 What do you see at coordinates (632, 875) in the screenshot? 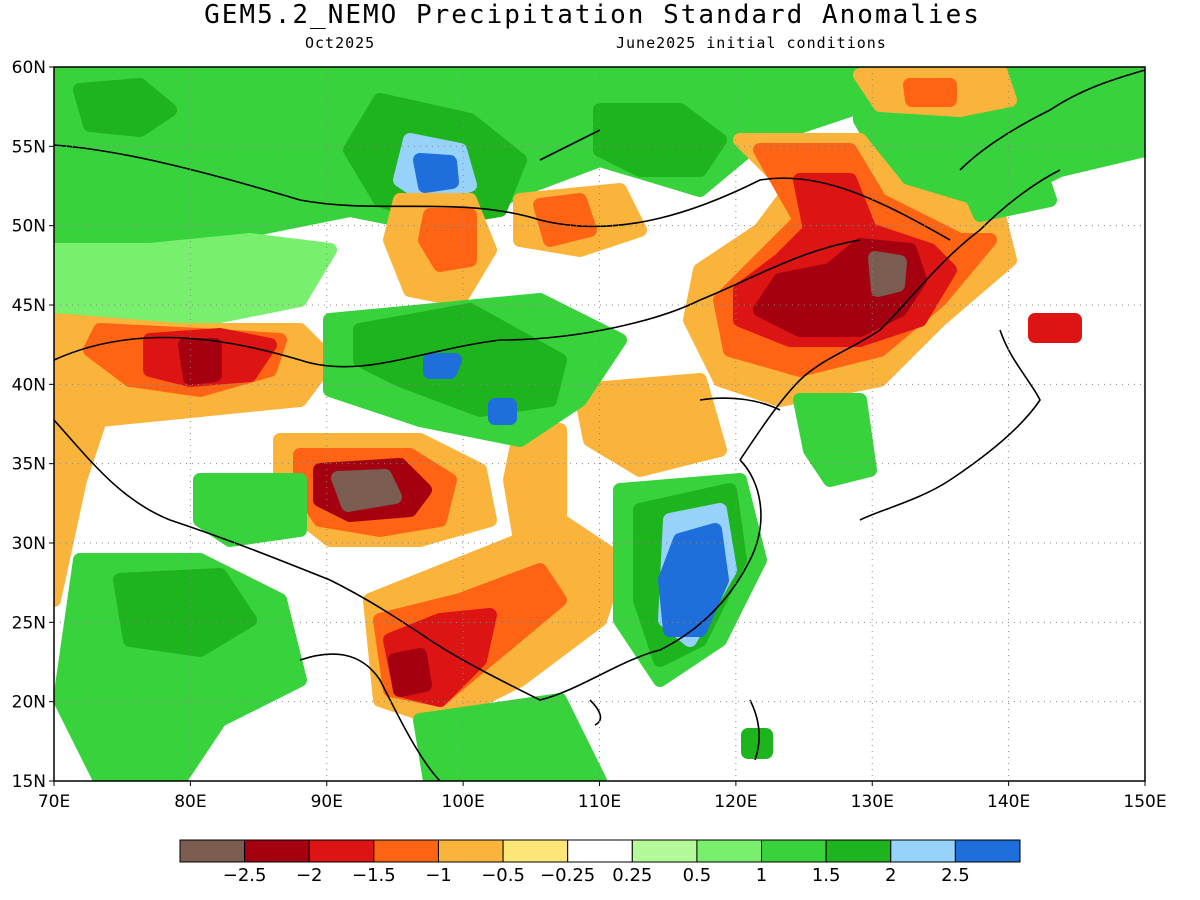
I see `legend-label: 0.25` at bounding box center [632, 875].